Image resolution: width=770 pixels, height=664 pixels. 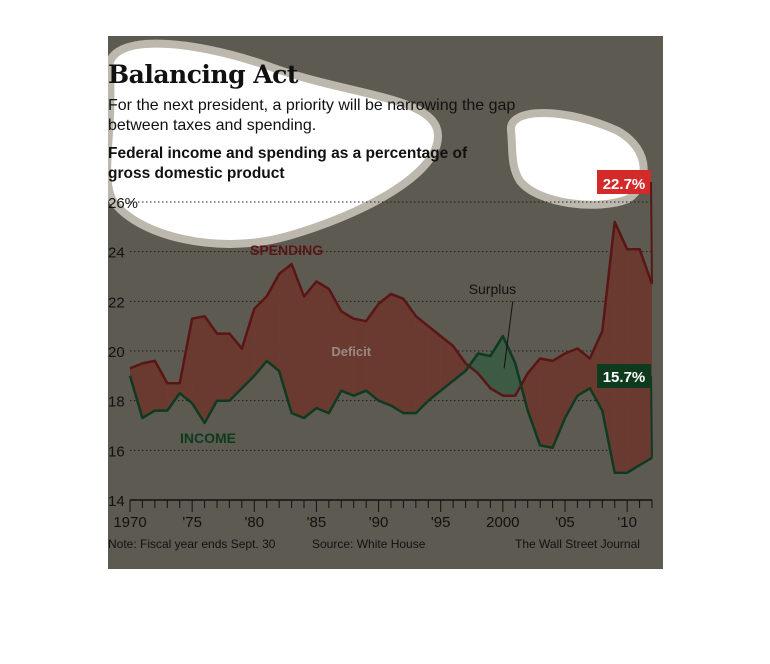 What do you see at coordinates (129, 522) in the screenshot?
I see `x-tick-label: 1970` at bounding box center [129, 522].